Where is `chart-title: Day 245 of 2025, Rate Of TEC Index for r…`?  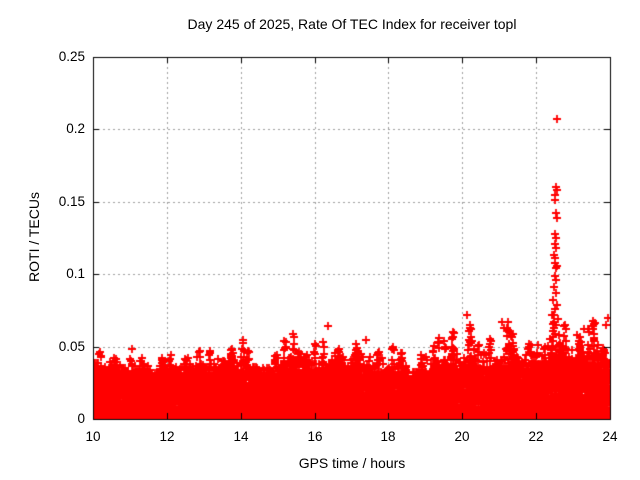
chart-title: Day 245 of 2025, Rate Of TEC Index for r… is located at coordinates (352, 24).